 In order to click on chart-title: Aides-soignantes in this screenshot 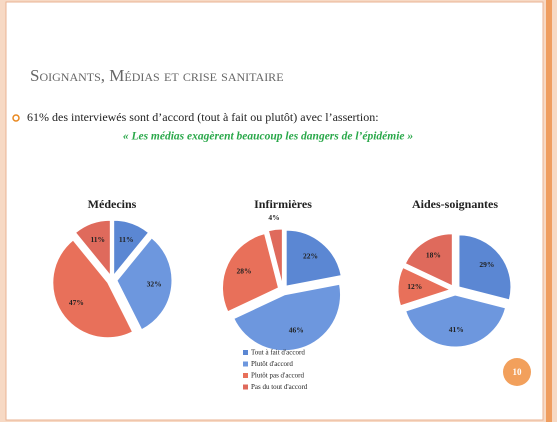, I will do `click(455, 204)`.